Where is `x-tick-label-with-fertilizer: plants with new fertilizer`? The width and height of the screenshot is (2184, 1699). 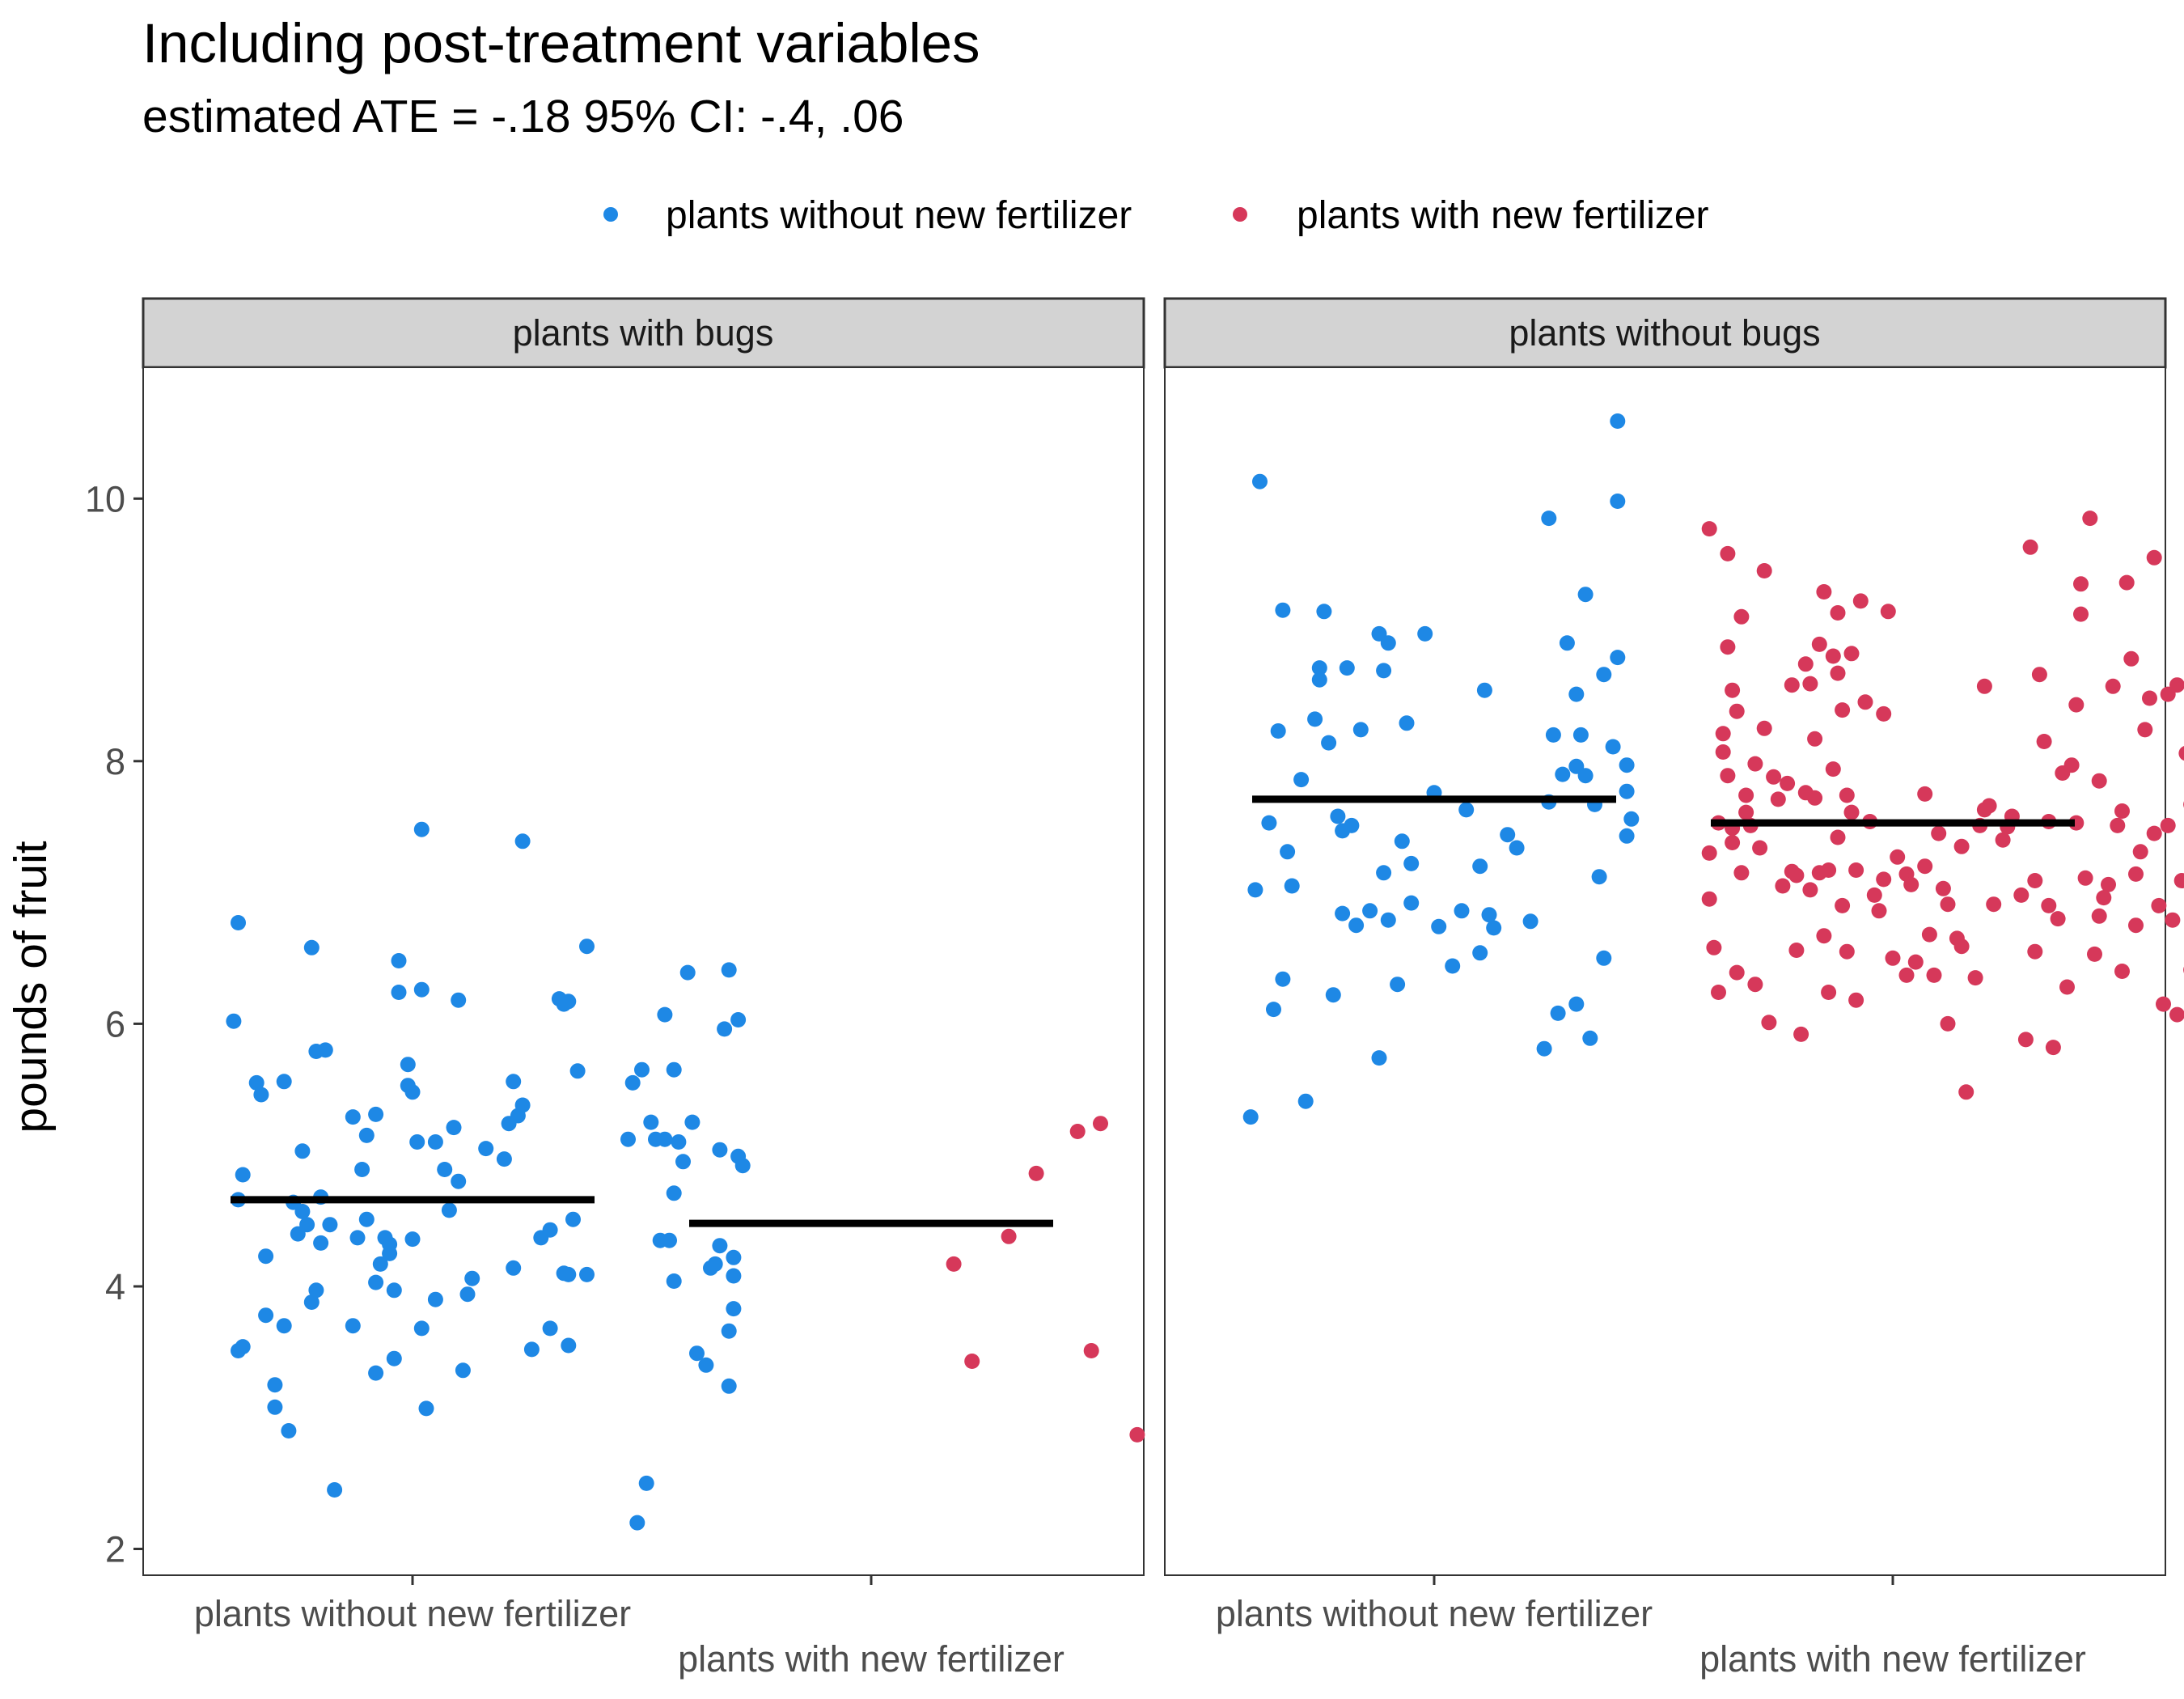
x-tick-label-with-fertilizer: plants with new fertilizer is located at coordinates (1892, 1659).